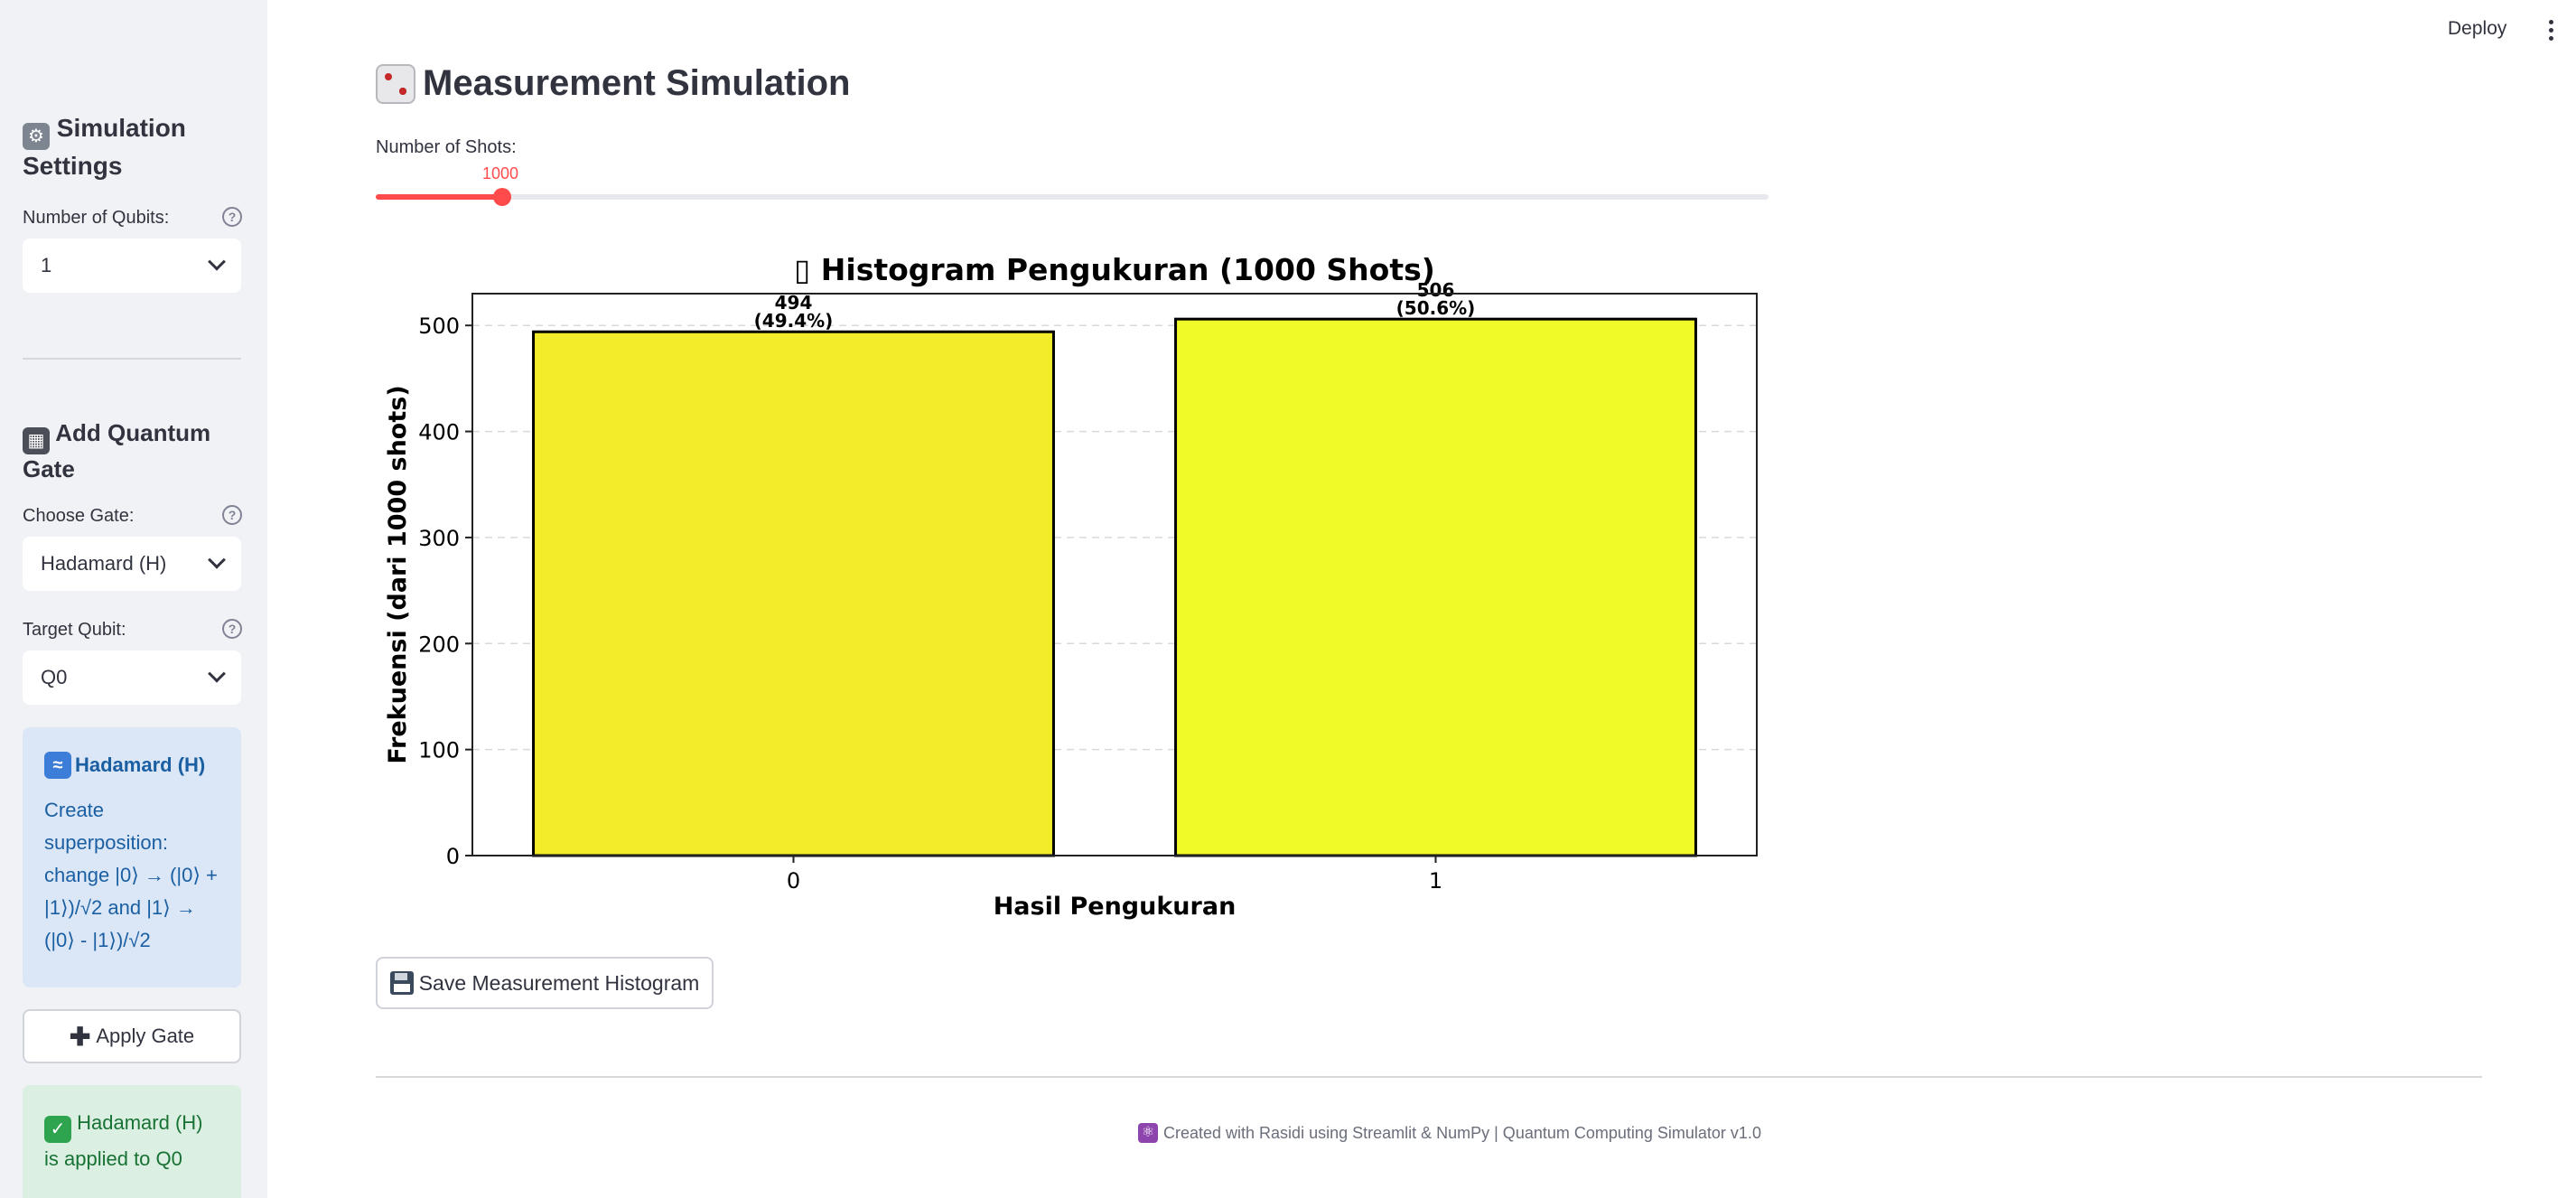  I want to click on bar-percent-label: (49.4%), so click(794, 321).